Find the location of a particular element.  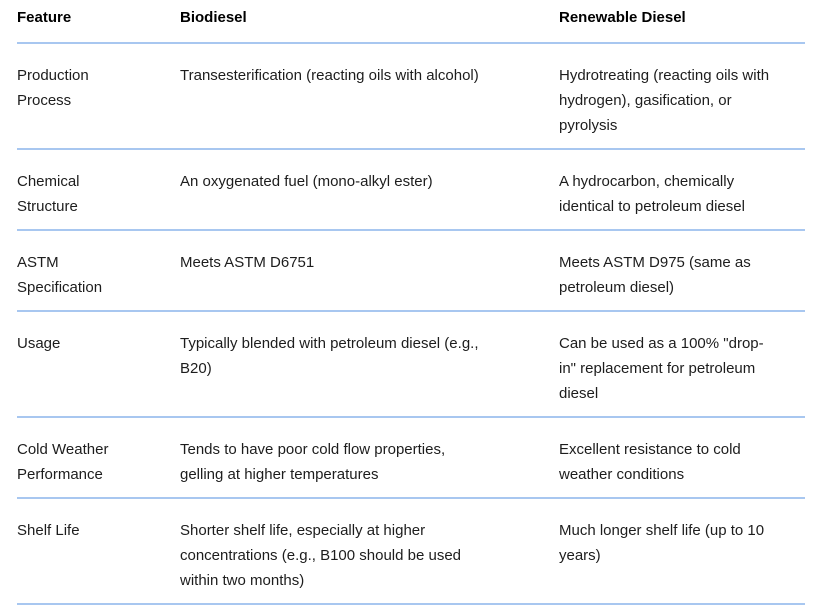

column-header-biodiesel: Biodiesel is located at coordinates (369, 22).